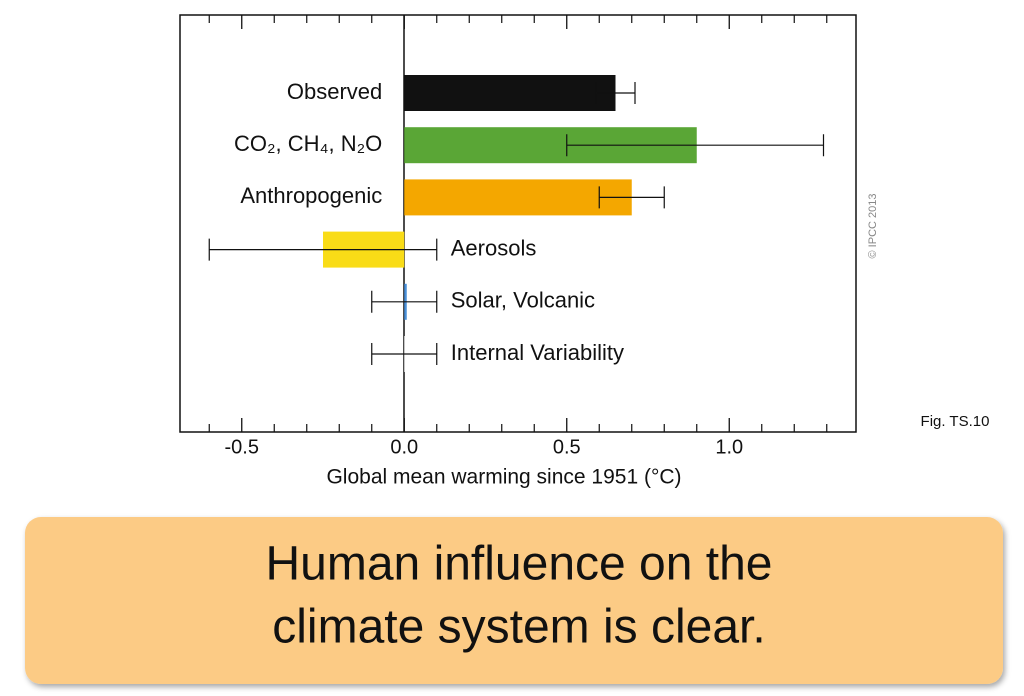 This screenshot has height=696, width=1024. I want to click on x-tick-label: 1.0, so click(729, 447).